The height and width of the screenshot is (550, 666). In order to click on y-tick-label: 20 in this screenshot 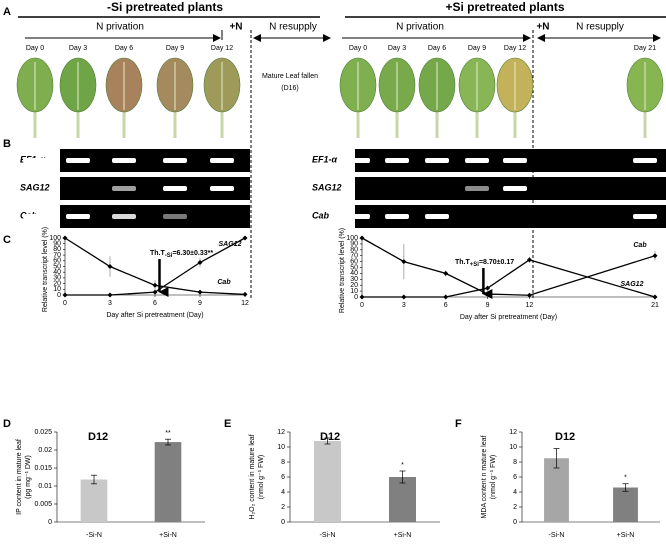, I will do `click(354, 285)`.